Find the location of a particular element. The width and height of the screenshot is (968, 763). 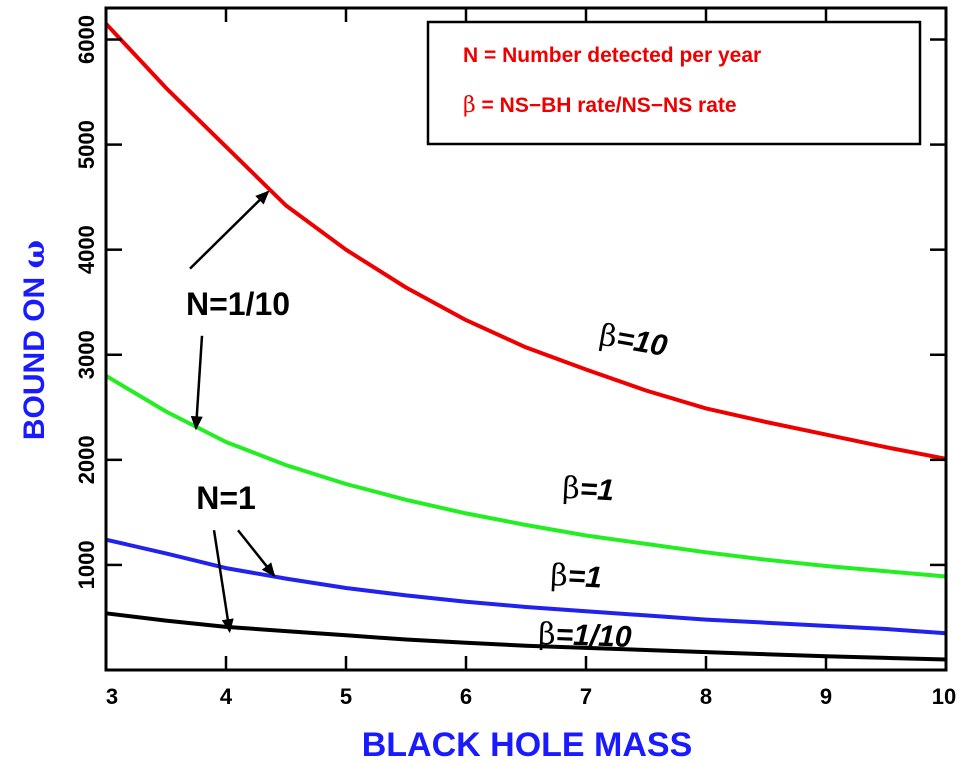

y-tick-label: 6000 is located at coordinates (86, 39).